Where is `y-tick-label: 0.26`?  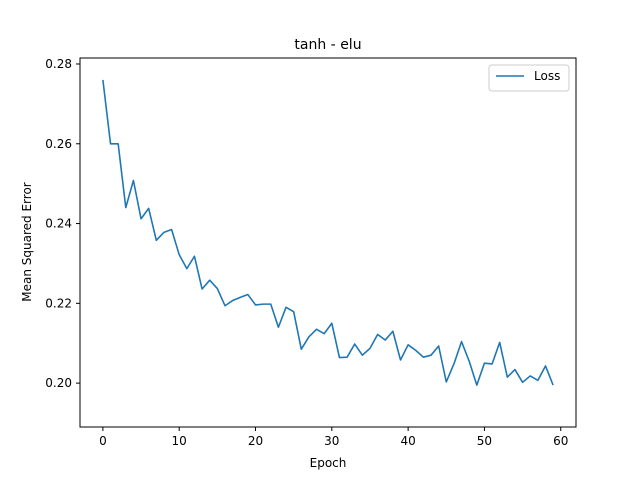
y-tick-label: 0.26 is located at coordinates (58, 144).